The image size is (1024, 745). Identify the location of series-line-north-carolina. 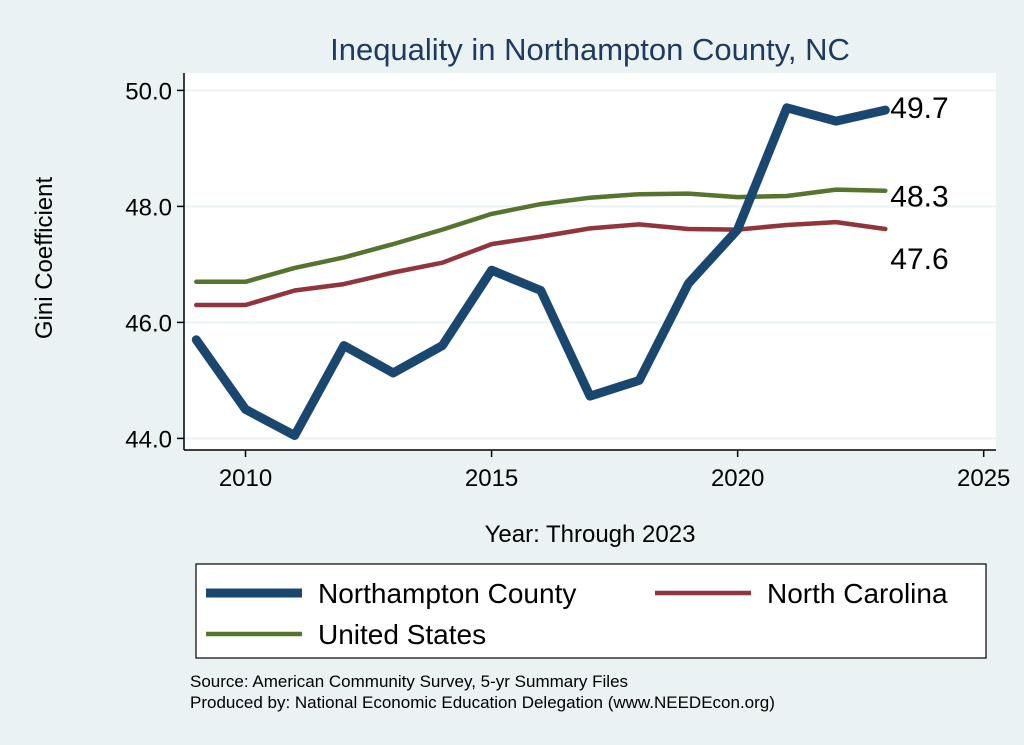
(541, 263).